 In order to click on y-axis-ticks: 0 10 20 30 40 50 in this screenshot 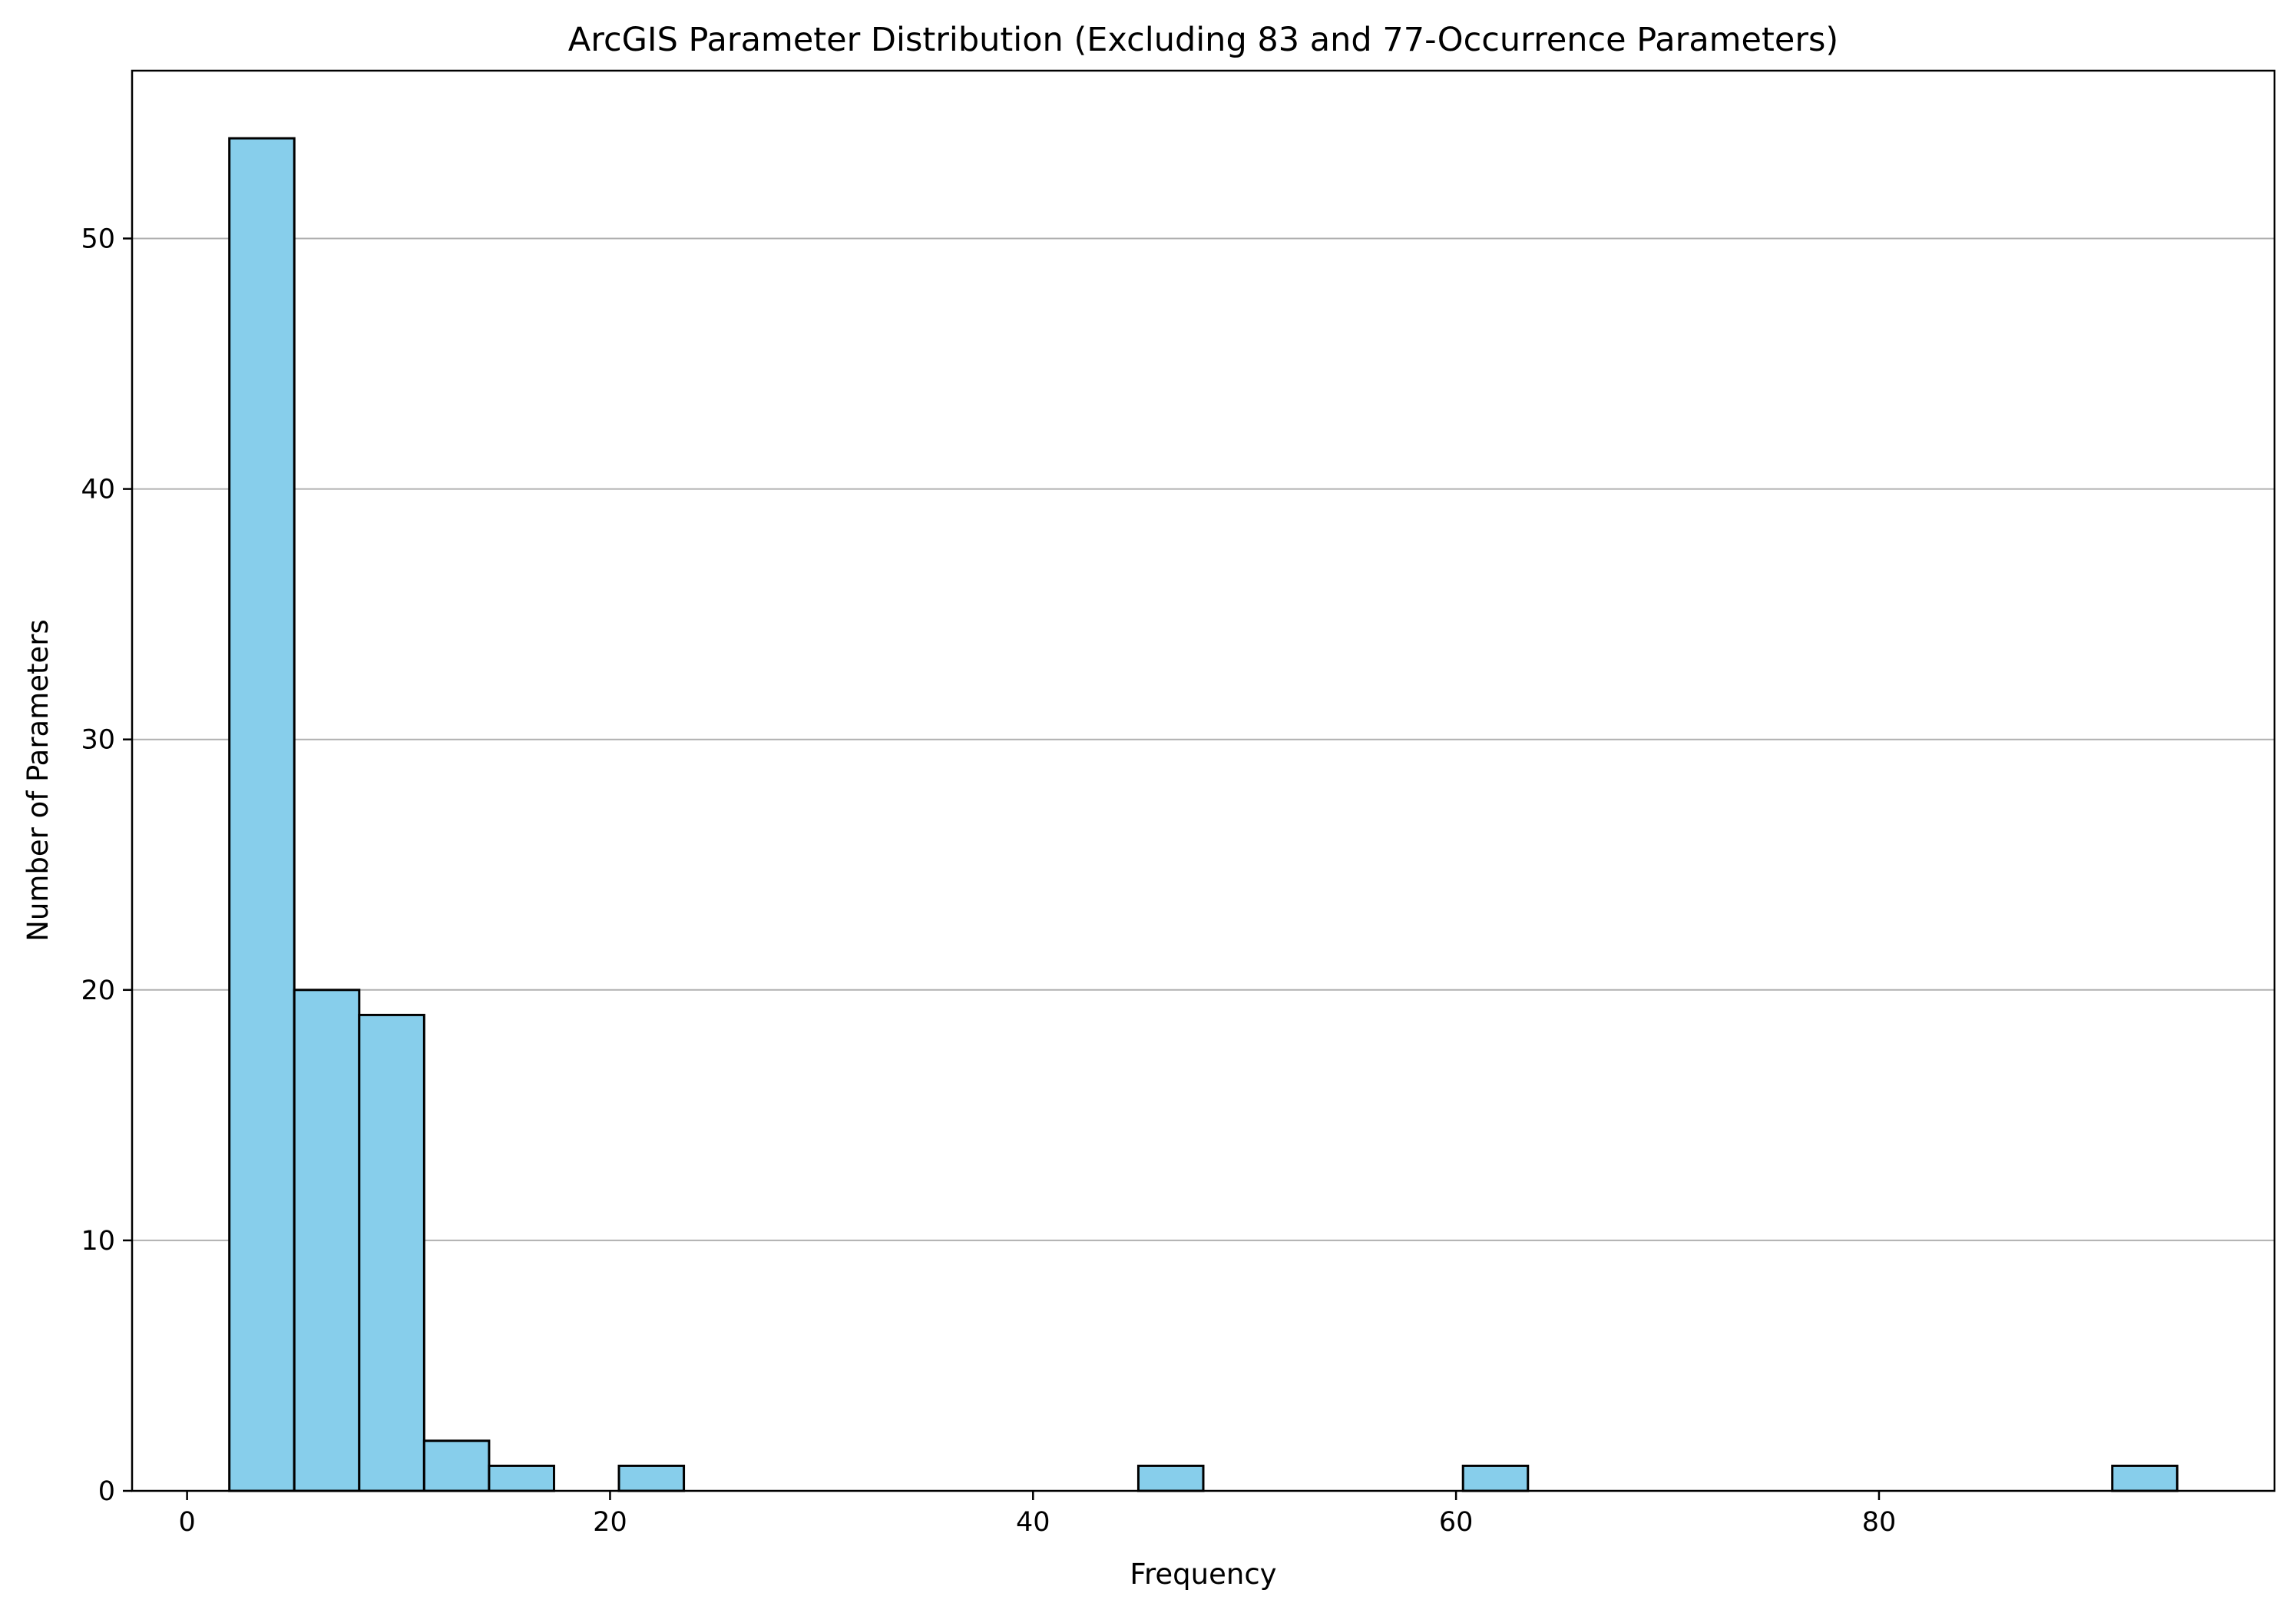, I will do `click(106, 865)`.